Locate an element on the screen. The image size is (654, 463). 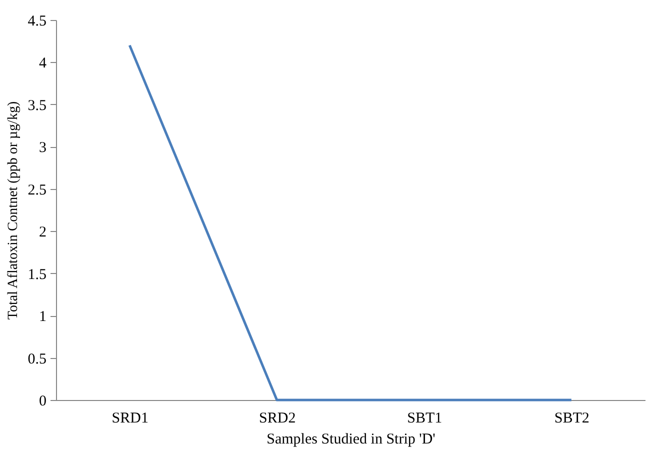
x-tick-label: SBT2 is located at coordinates (572, 418).